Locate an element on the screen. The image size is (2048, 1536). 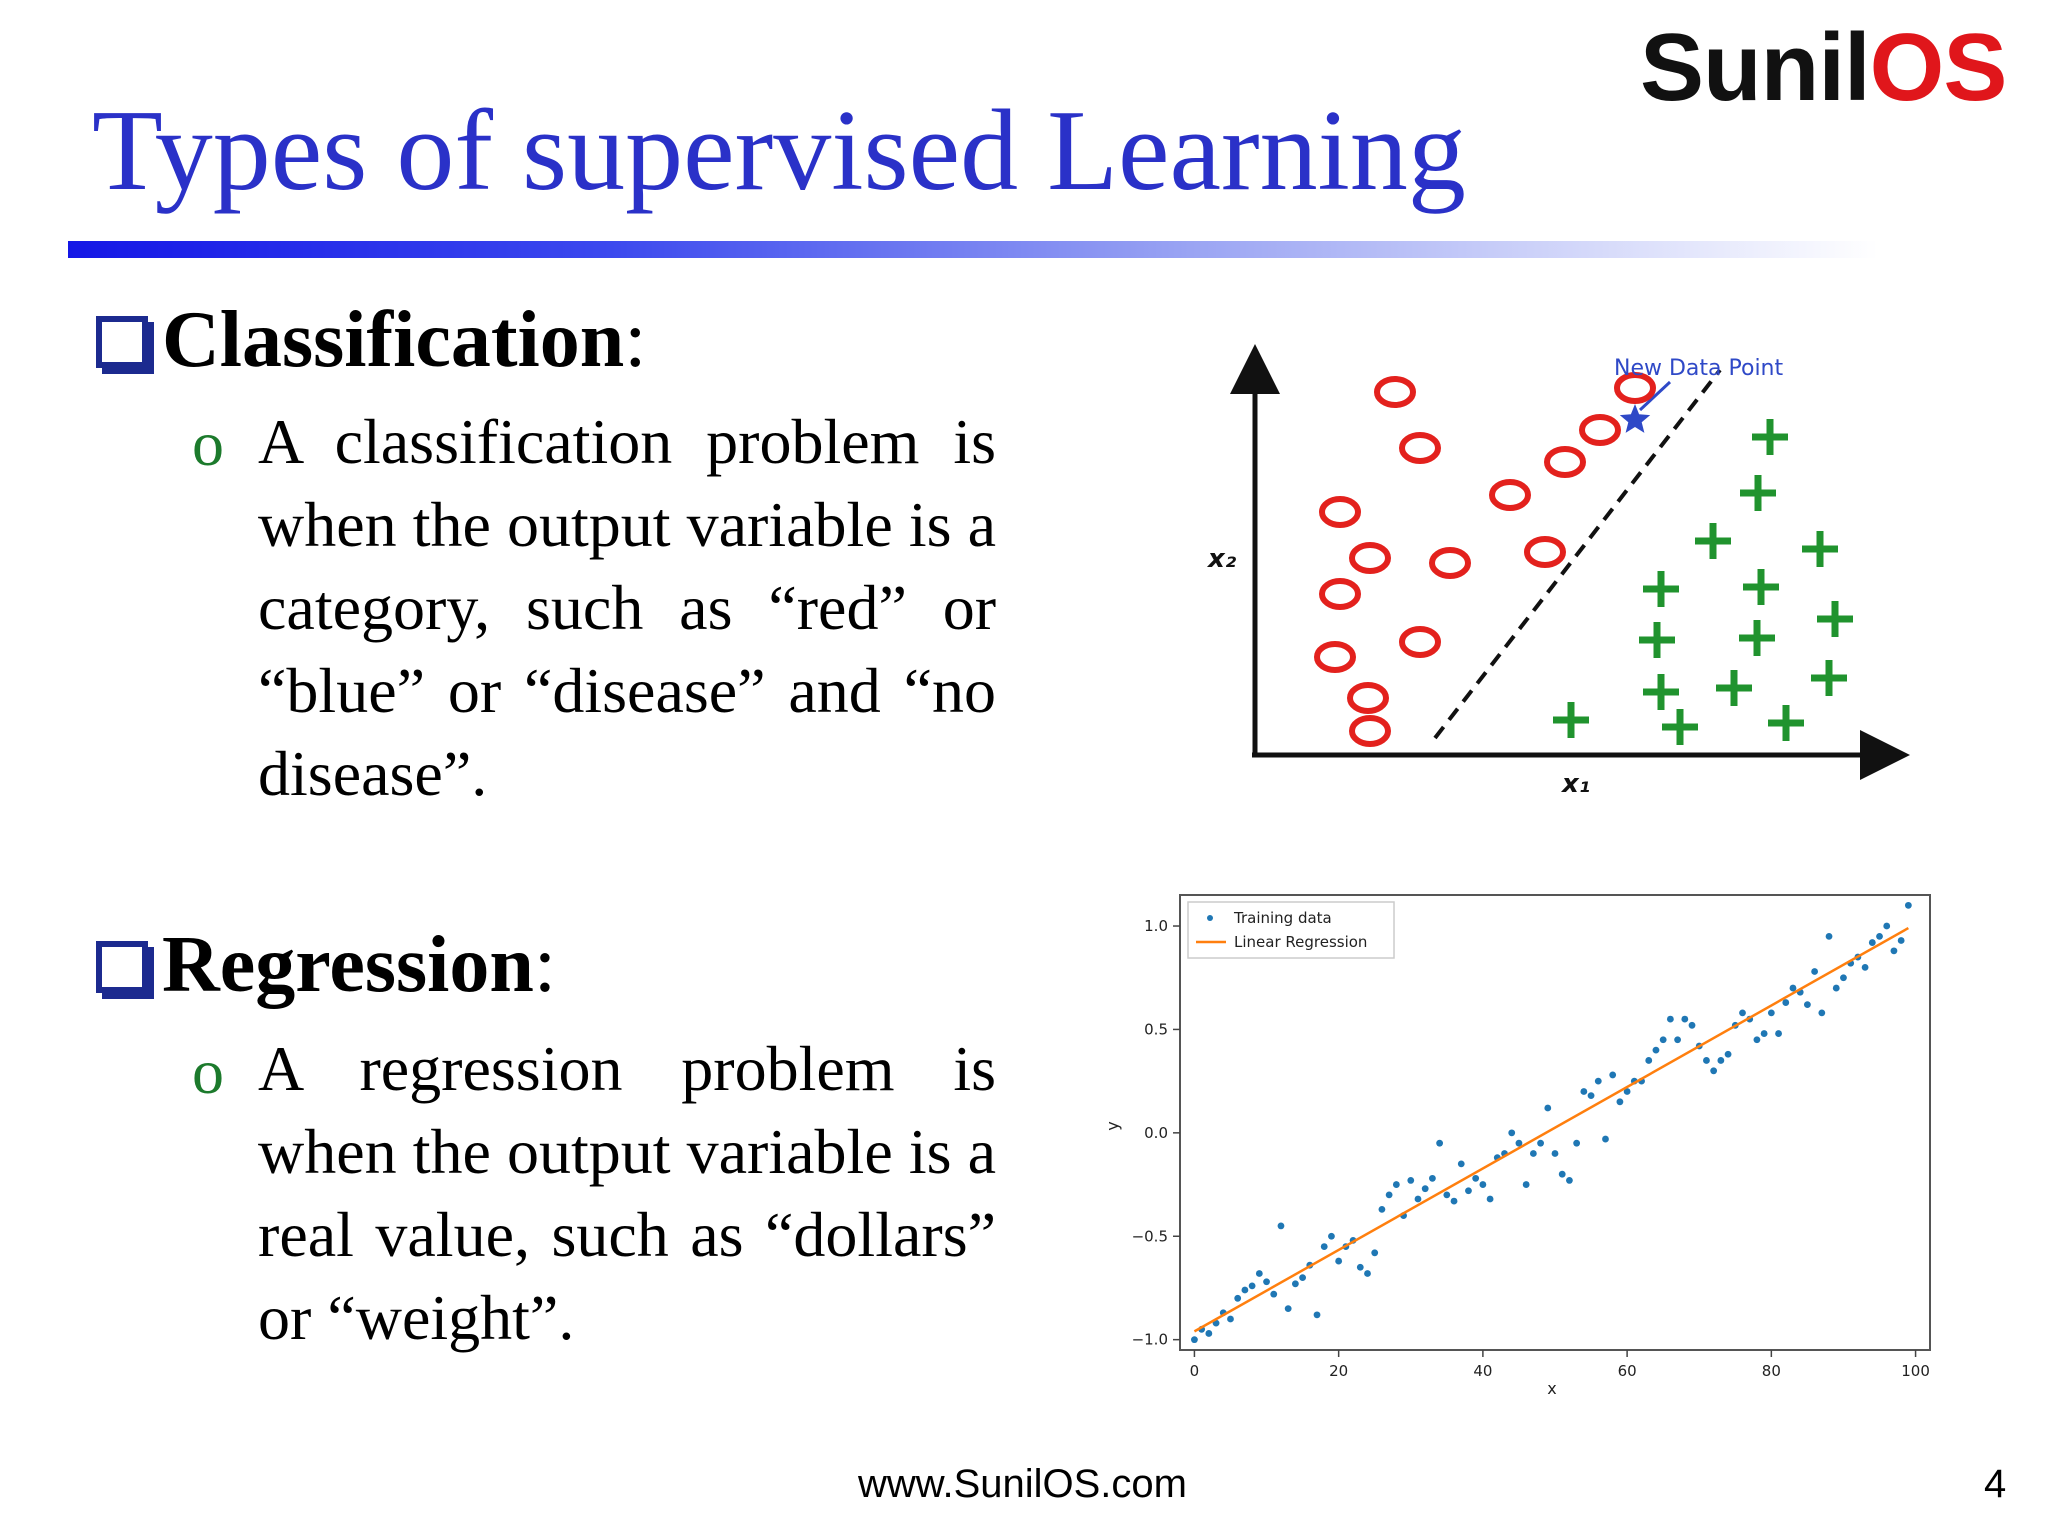
y-tick-label: 0.0 is located at coordinates (1156, 1133).